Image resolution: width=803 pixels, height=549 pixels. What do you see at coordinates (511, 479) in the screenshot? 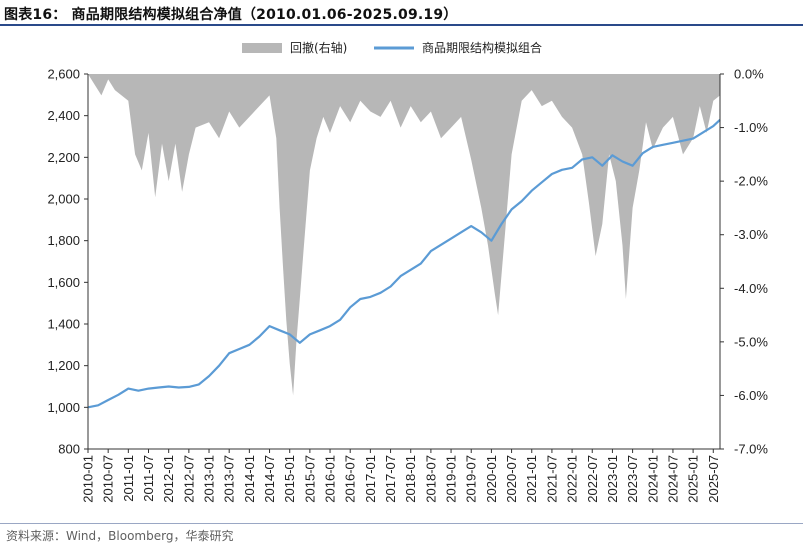
I see `x-tick-label: 2020-07` at bounding box center [511, 479].